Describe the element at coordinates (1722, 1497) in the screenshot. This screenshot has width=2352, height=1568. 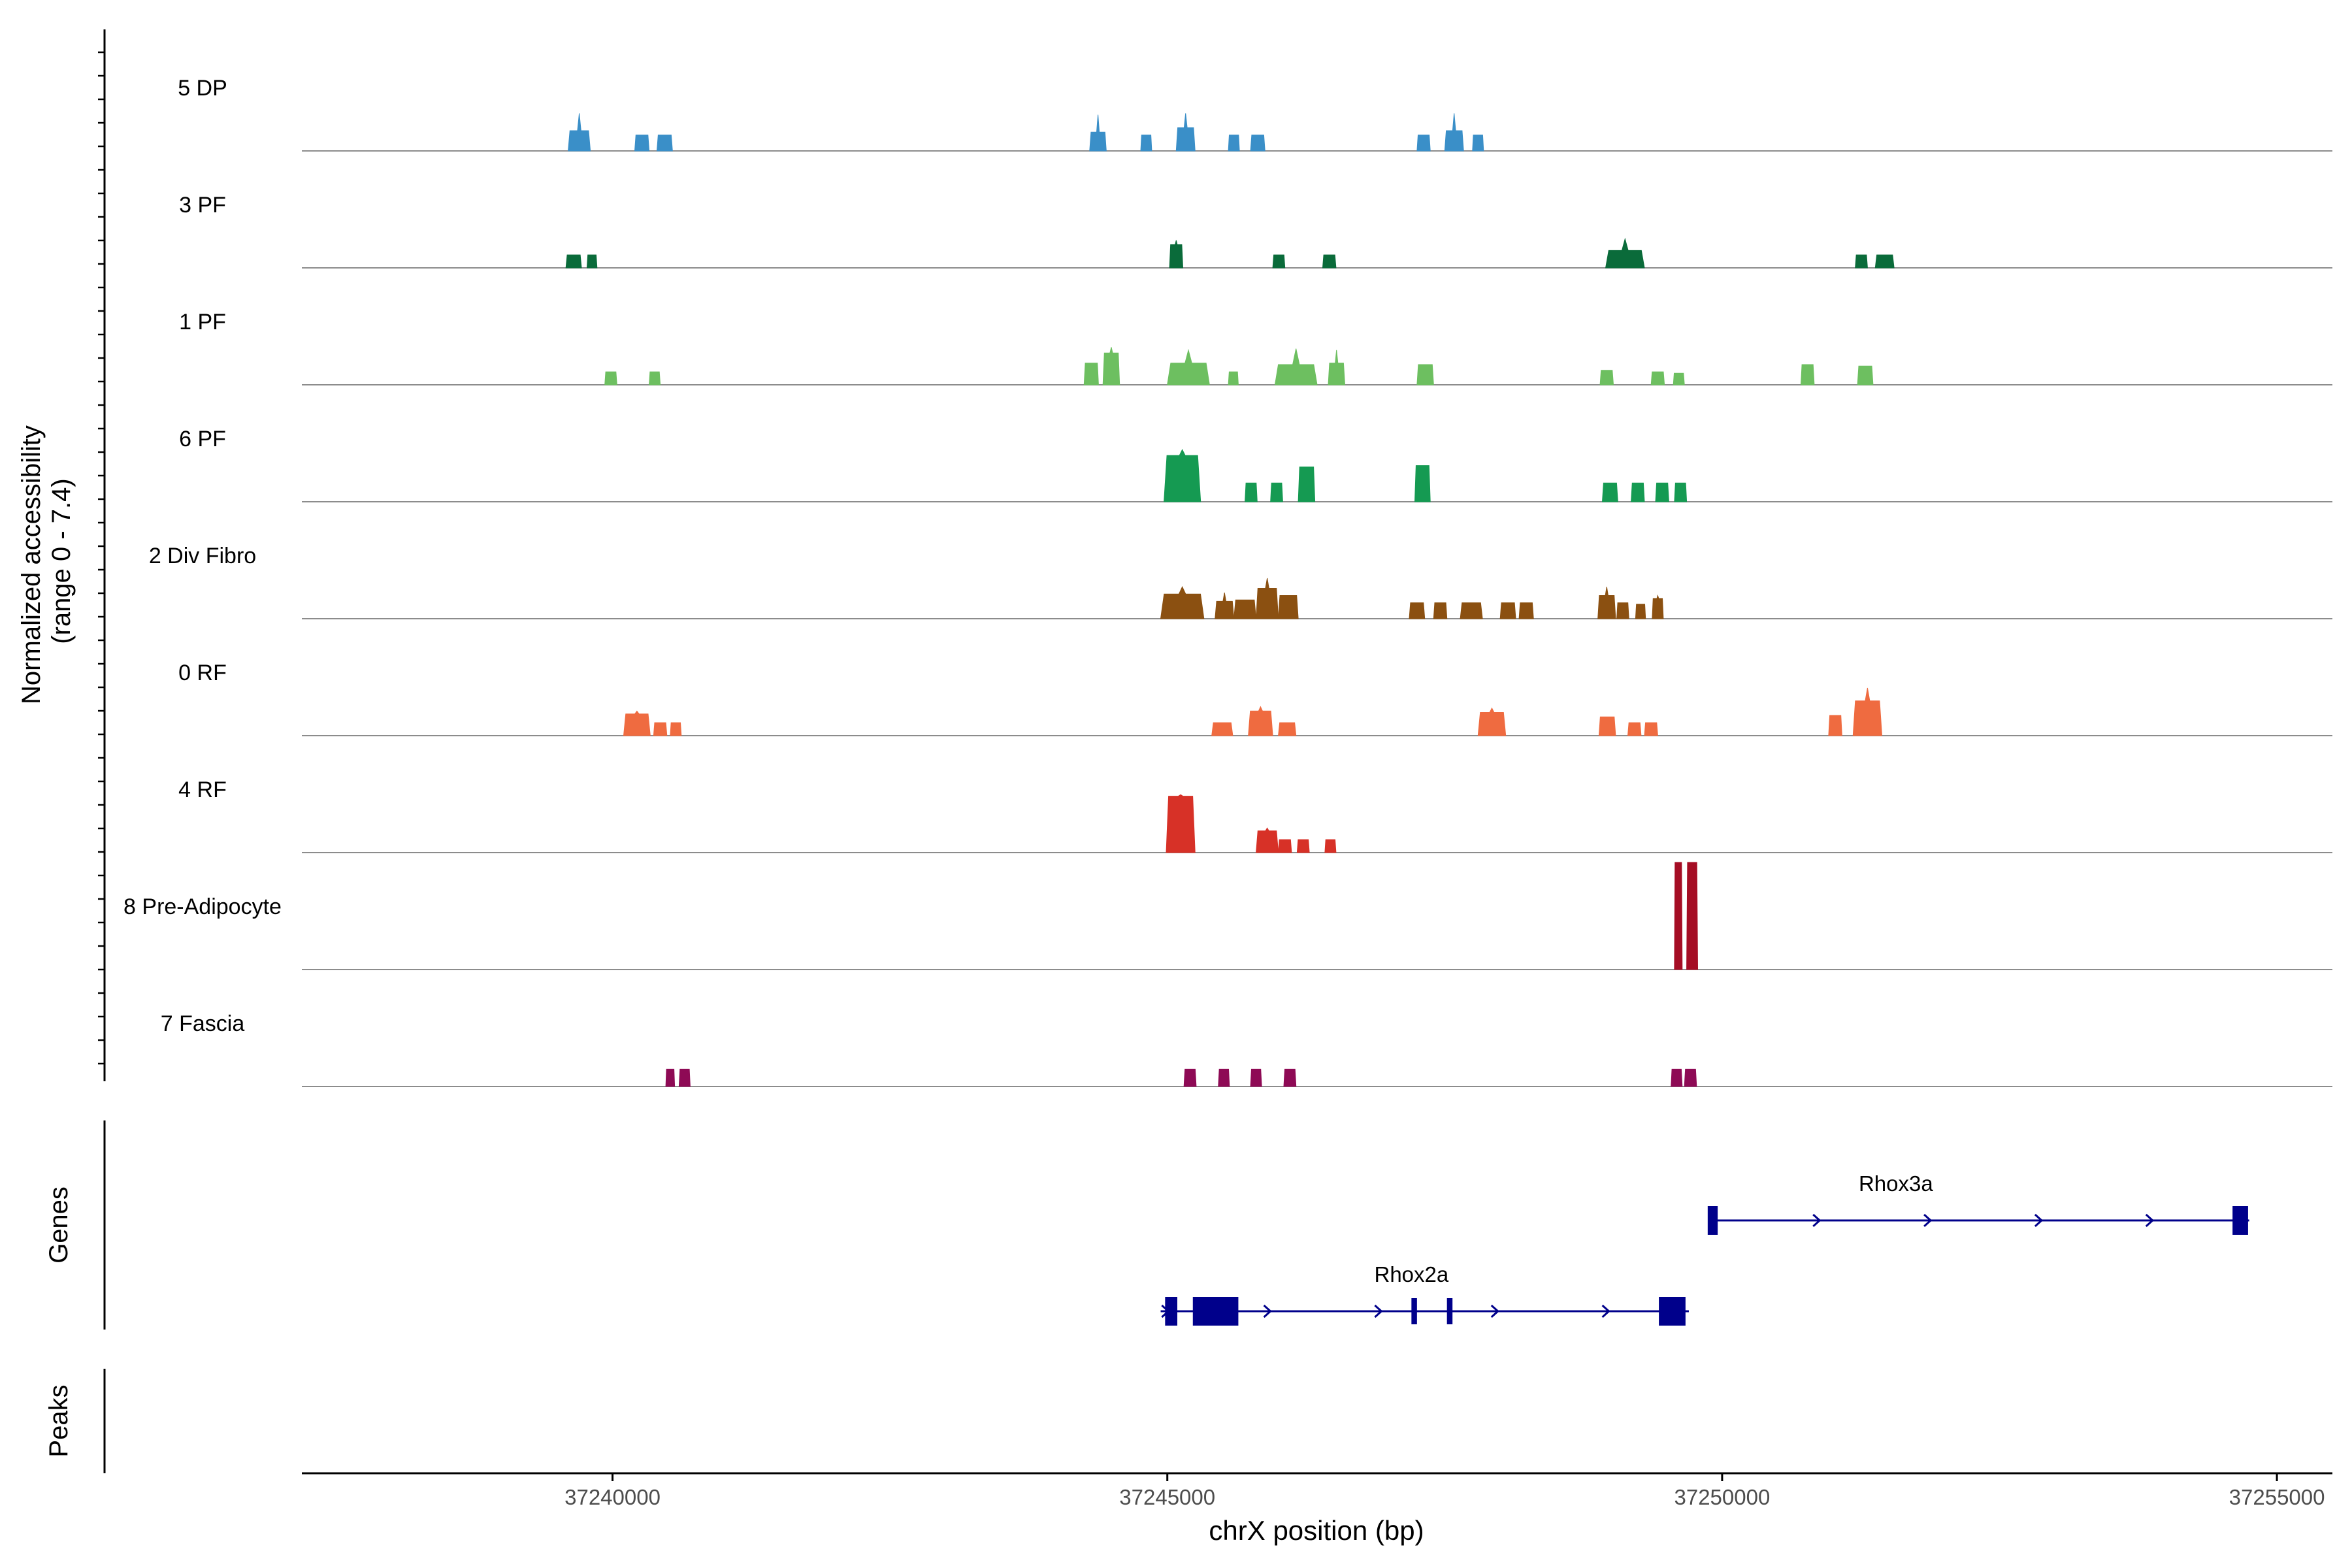
I see `x-tick-label: 37250000` at that location.